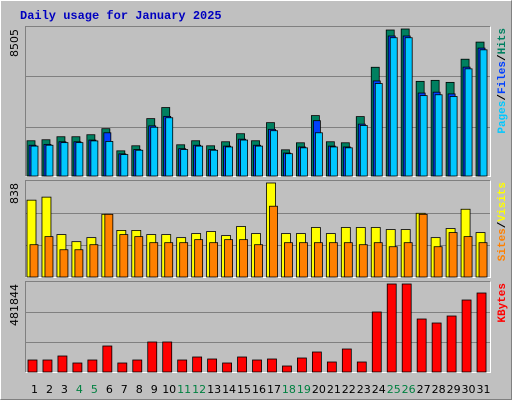 The width and height of the screenshot is (512, 400). What do you see at coordinates (214, 389) in the screenshot?
I see `x-tick-label: 13` at bounding box center [214, 389].